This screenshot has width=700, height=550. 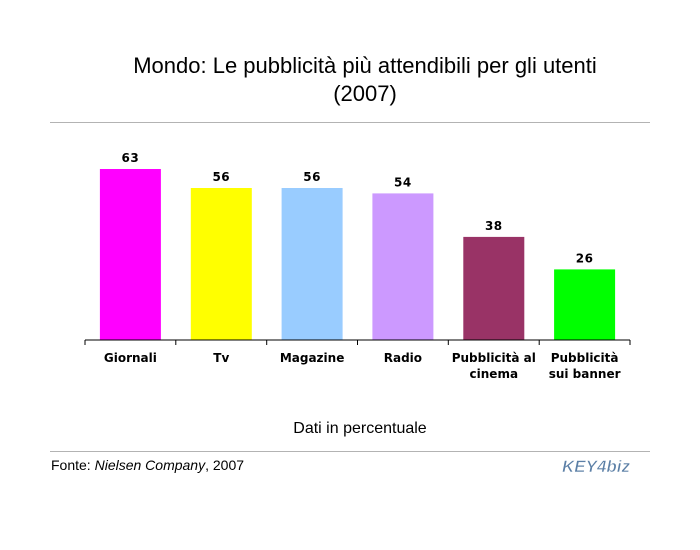 I want to click on chart-subtitle: Dati in percentuale, so click(x=360, y=428).